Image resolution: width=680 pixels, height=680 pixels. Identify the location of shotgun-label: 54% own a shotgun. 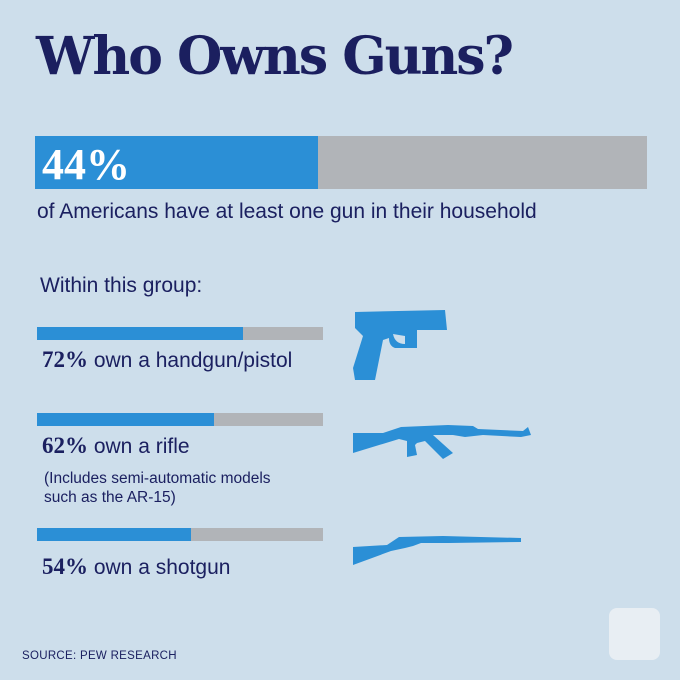
(136, 567).